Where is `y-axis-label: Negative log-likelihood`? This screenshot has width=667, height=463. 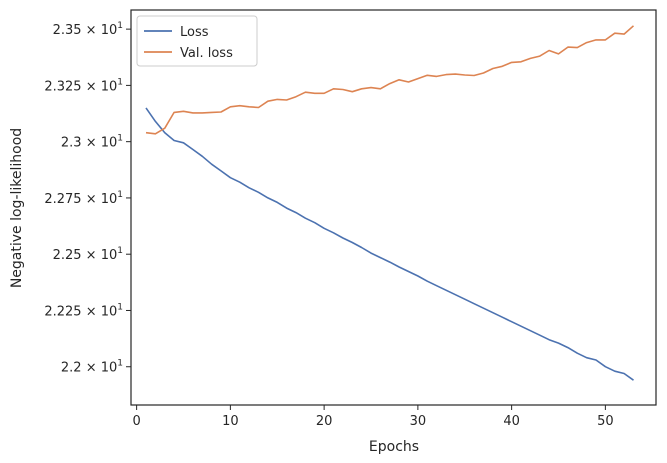
y-axis-label: Negative log-likelihood is located at coordinates (17, 208).